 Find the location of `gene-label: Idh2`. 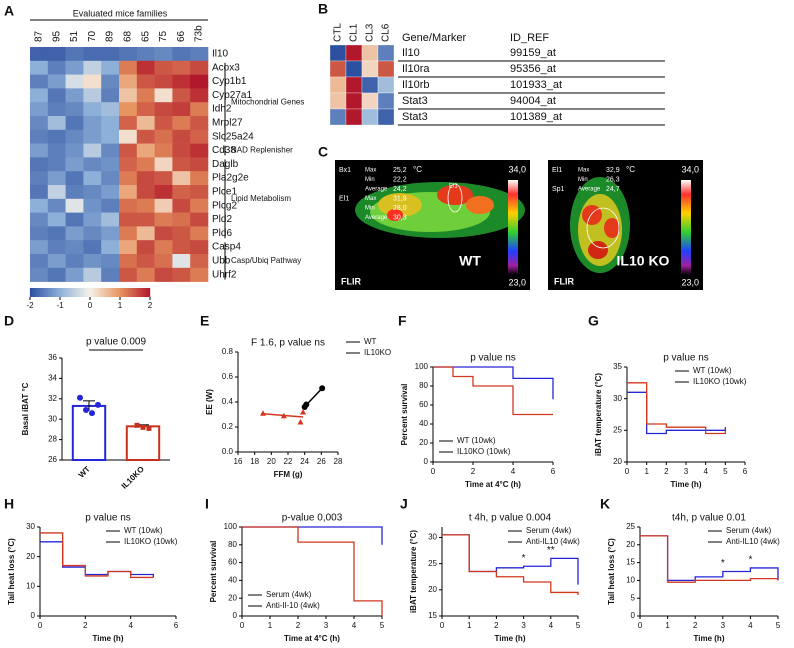

gene-label: Idh2 is located at coordinates (222, 109).